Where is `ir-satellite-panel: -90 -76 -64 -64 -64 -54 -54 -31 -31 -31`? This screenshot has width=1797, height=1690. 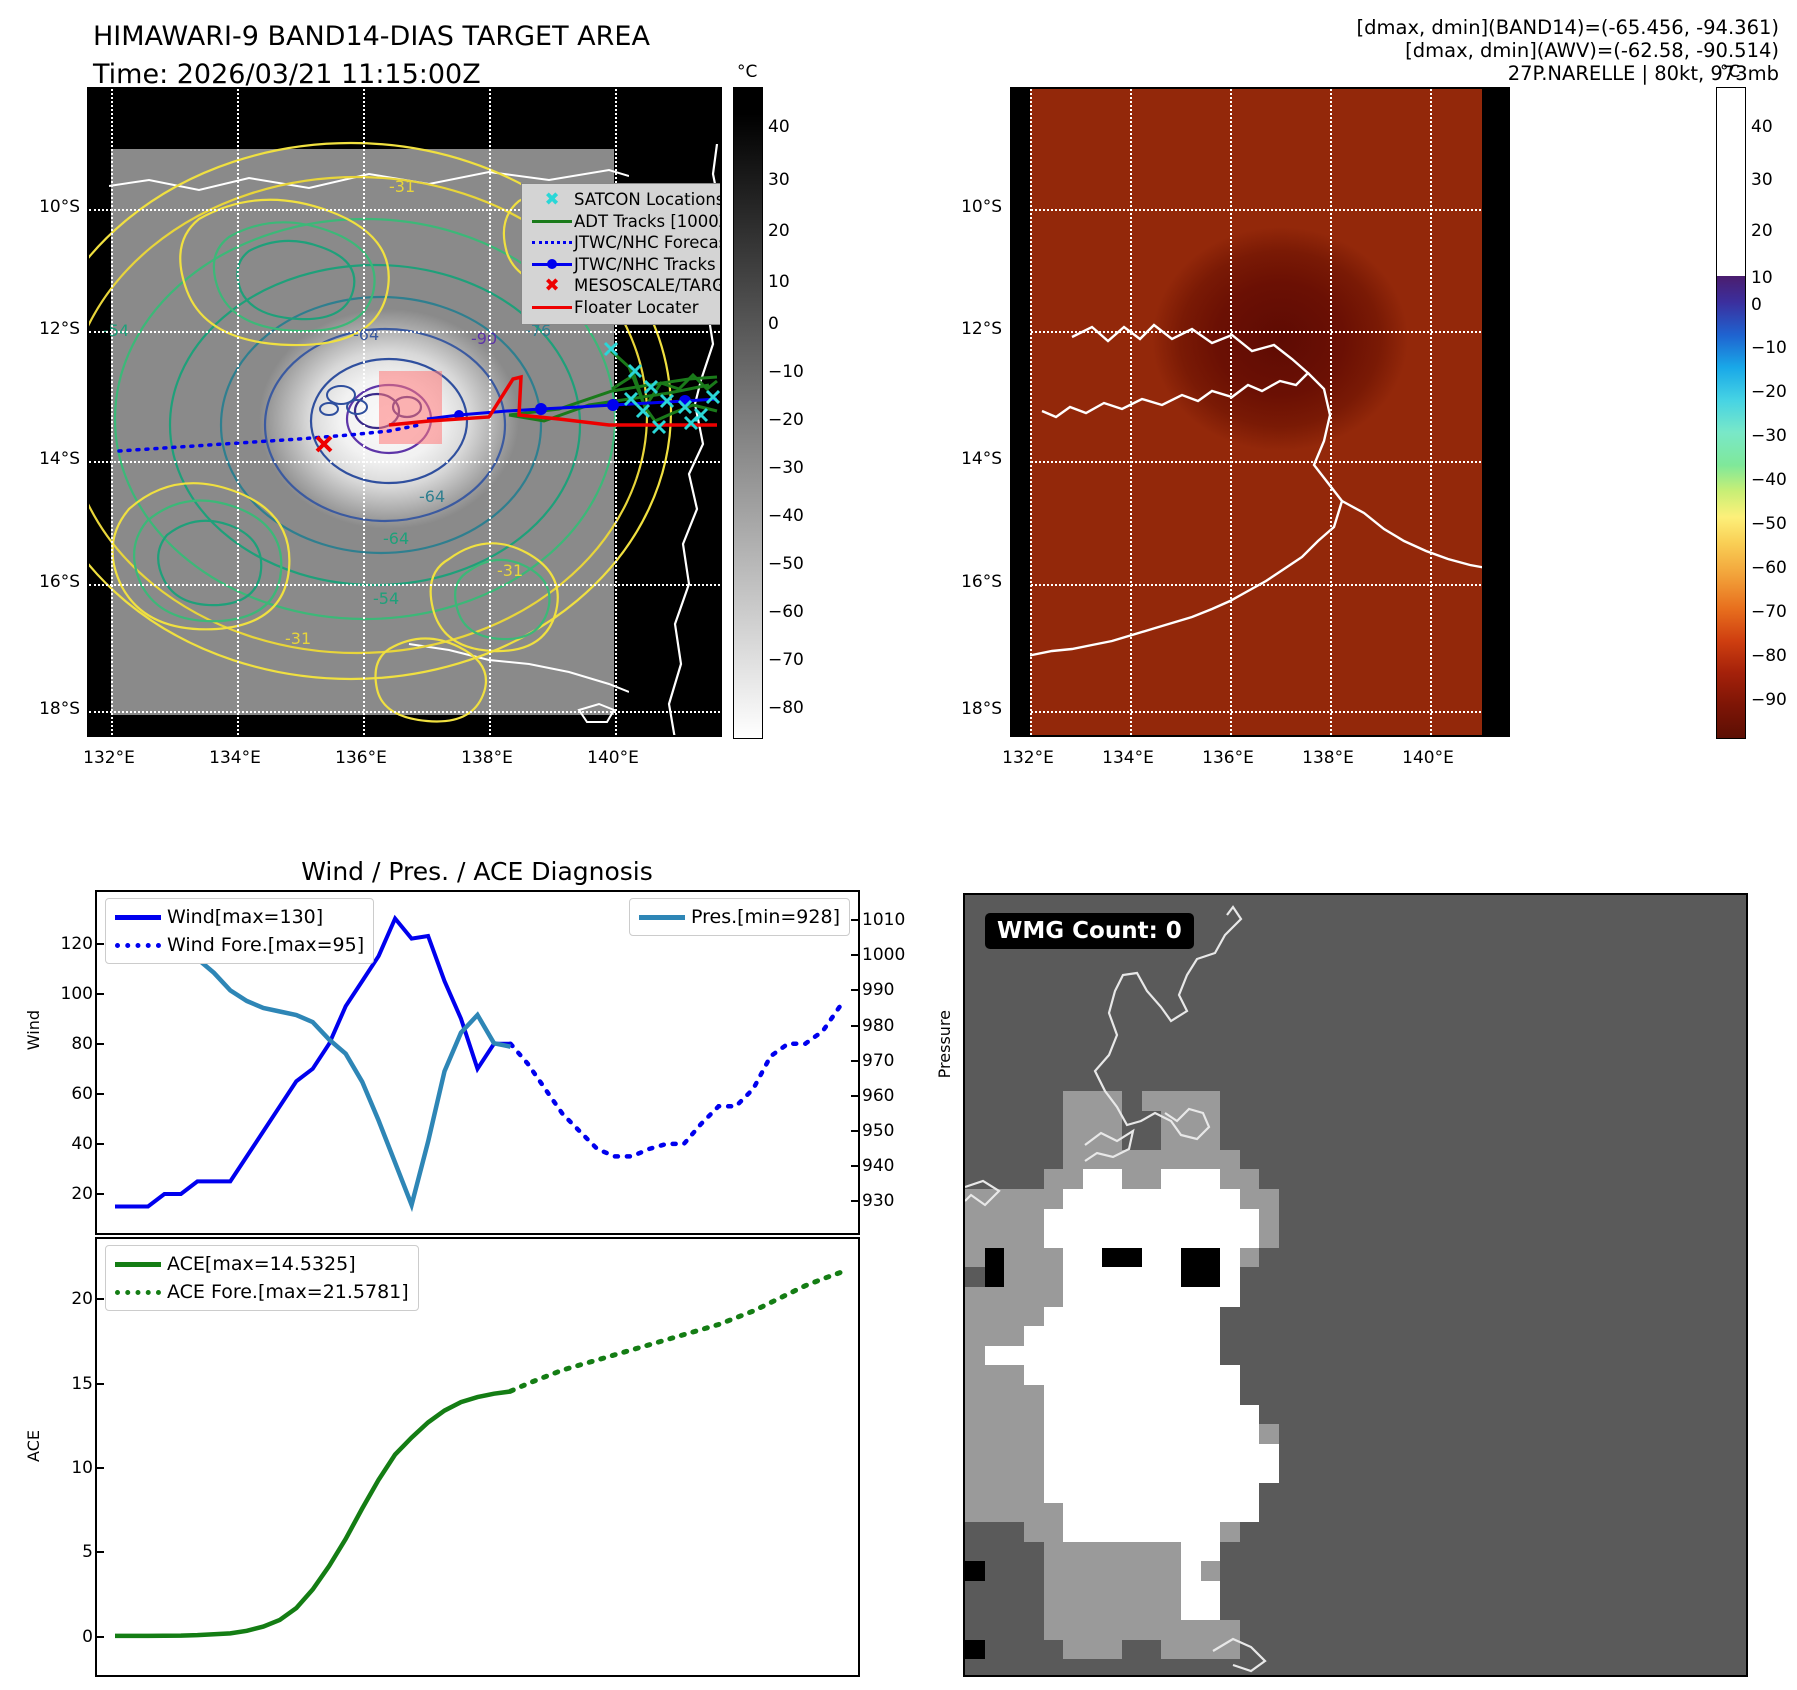 ir-satellite-panel: -90 -76 -64 -64 -64 -54 -54 -31 -31 -31 is located at coordinates (404, 412).